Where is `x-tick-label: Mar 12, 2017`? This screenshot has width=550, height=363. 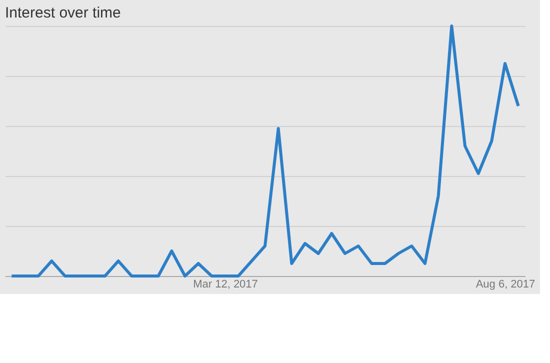 x-tick-label: Mar 12, 2017 is located at coordinates (225, 284).